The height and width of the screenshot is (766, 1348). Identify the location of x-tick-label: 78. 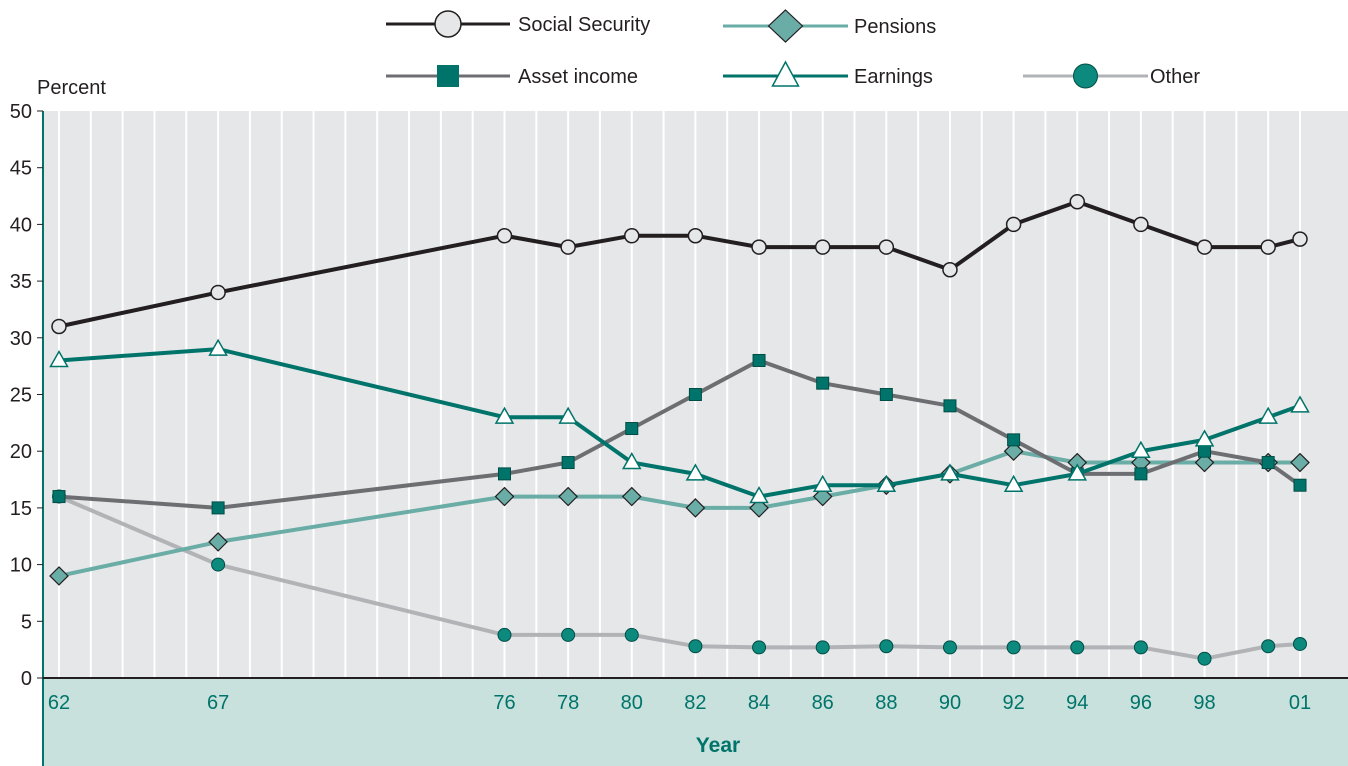
(568, 703).